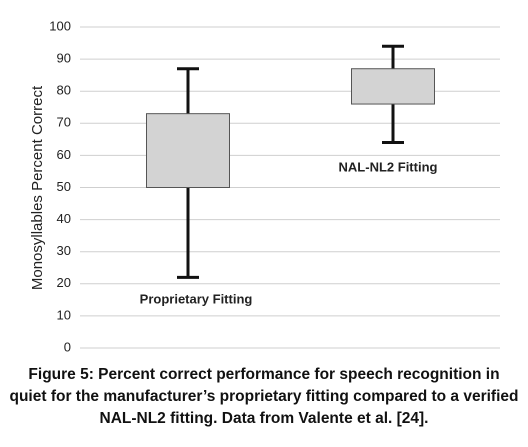 The width and height of the screenshot is (528, 447). Describe the element at coordinates (37, 187) in the screenshot. I see `y-axis-label: Monosyllables Percent Correct` at that location.